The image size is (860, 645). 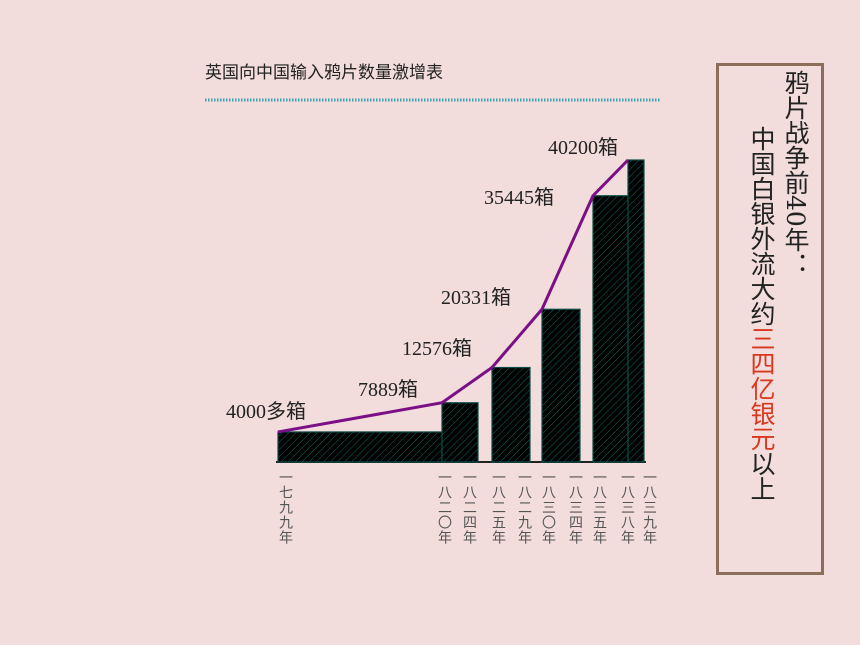 What do you see at coordinates (444, 507) in the screenshot?
I see `x-tick-label: 一八二〇年` at bounding box center [444, 507].